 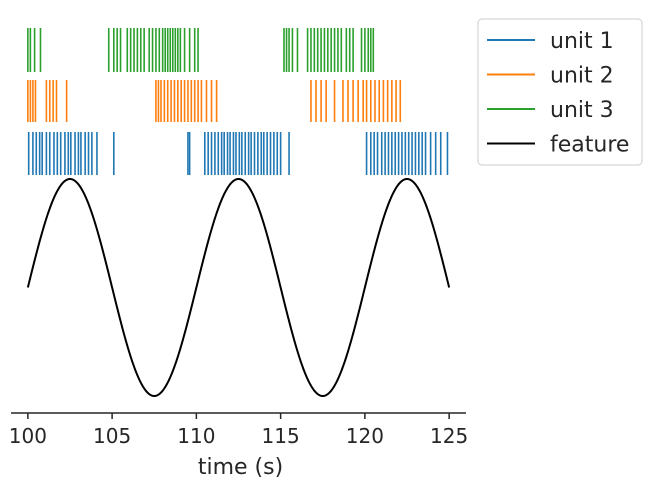 I want to click on x-tick-label: 125, so click(x=449, y=436).